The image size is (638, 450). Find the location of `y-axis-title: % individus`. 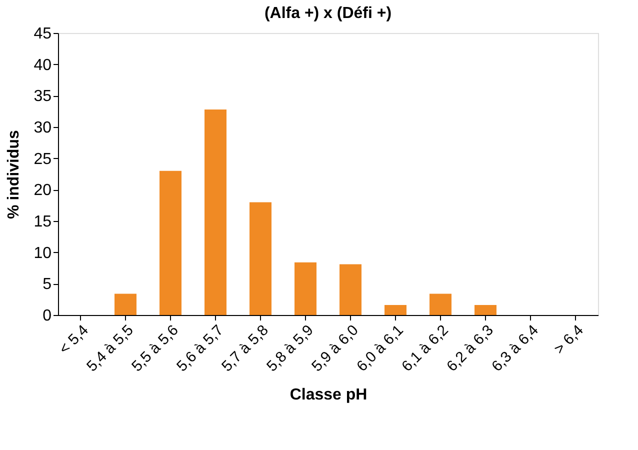

y-axis-title: % individus is located at coordinates (14, 174).